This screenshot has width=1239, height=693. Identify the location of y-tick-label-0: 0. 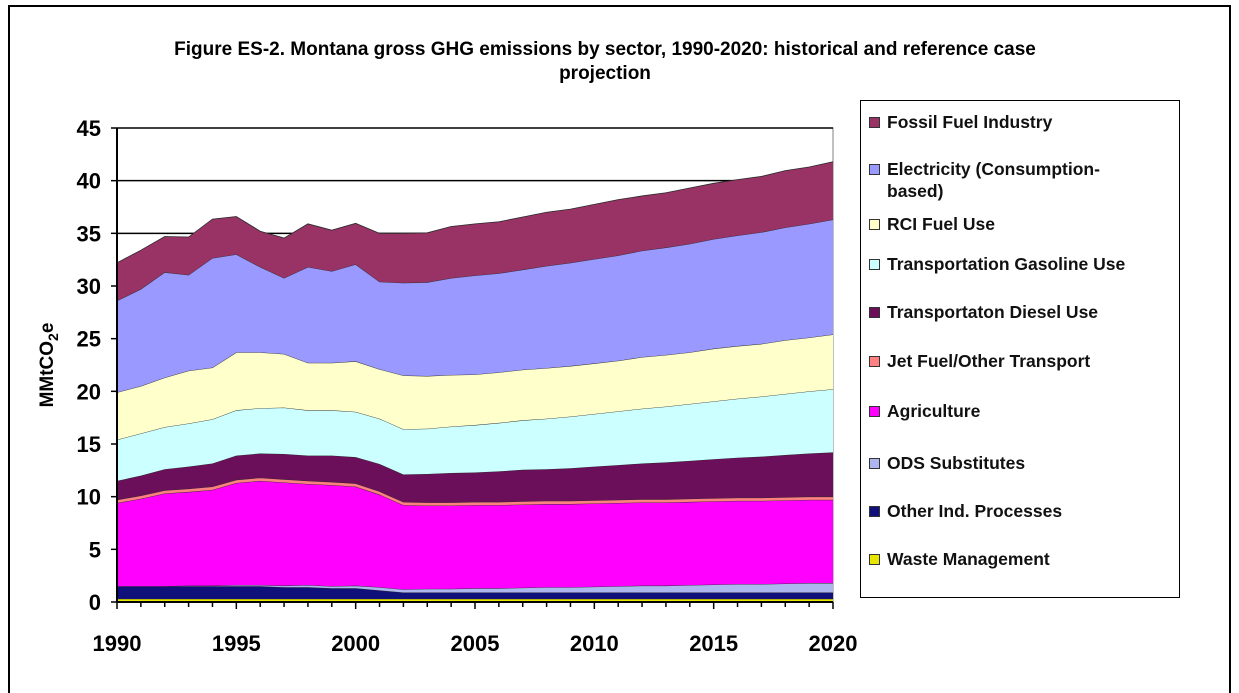
(95, 602).